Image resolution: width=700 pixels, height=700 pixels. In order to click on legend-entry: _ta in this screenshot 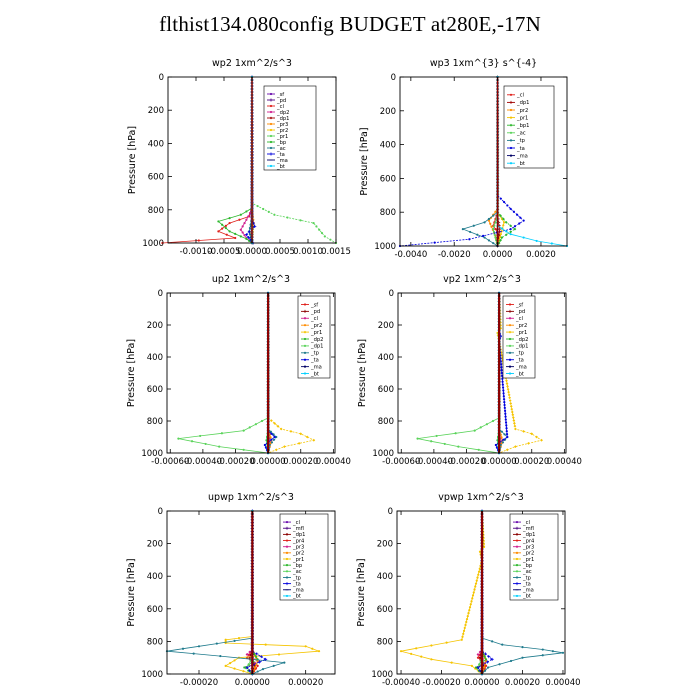, I will do `click(276, 155)`.